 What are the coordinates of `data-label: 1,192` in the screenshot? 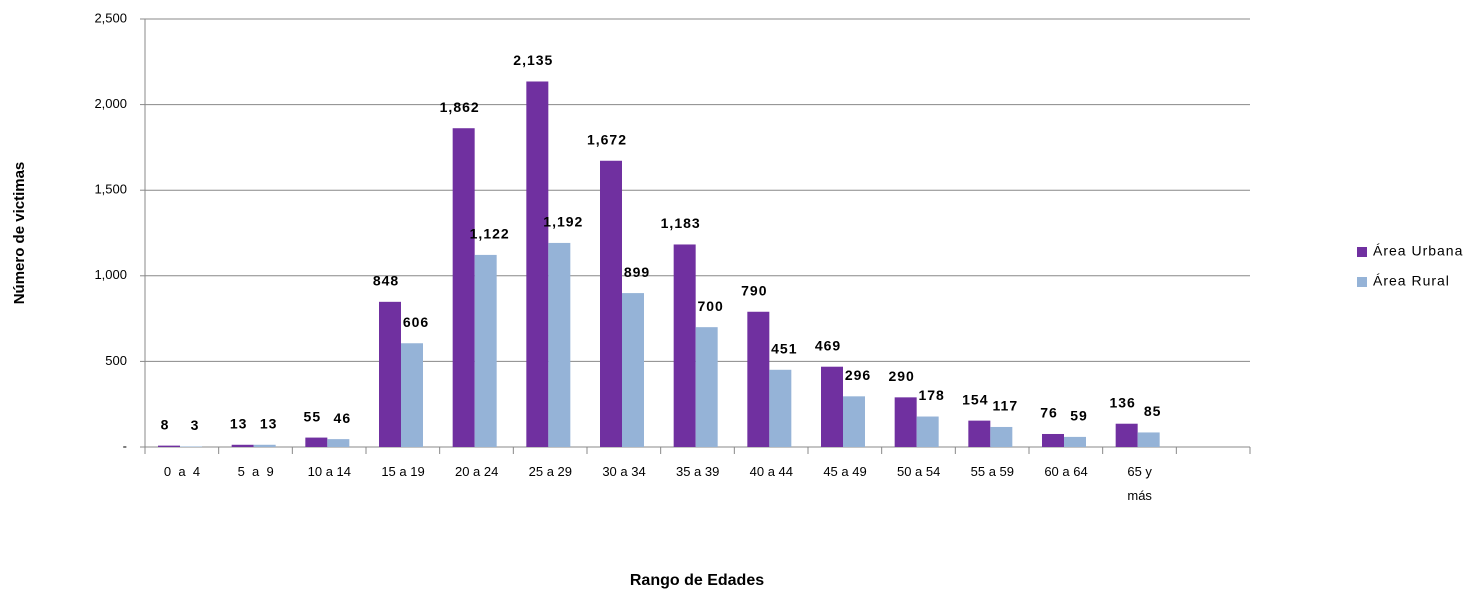 It's located at (563, 222).